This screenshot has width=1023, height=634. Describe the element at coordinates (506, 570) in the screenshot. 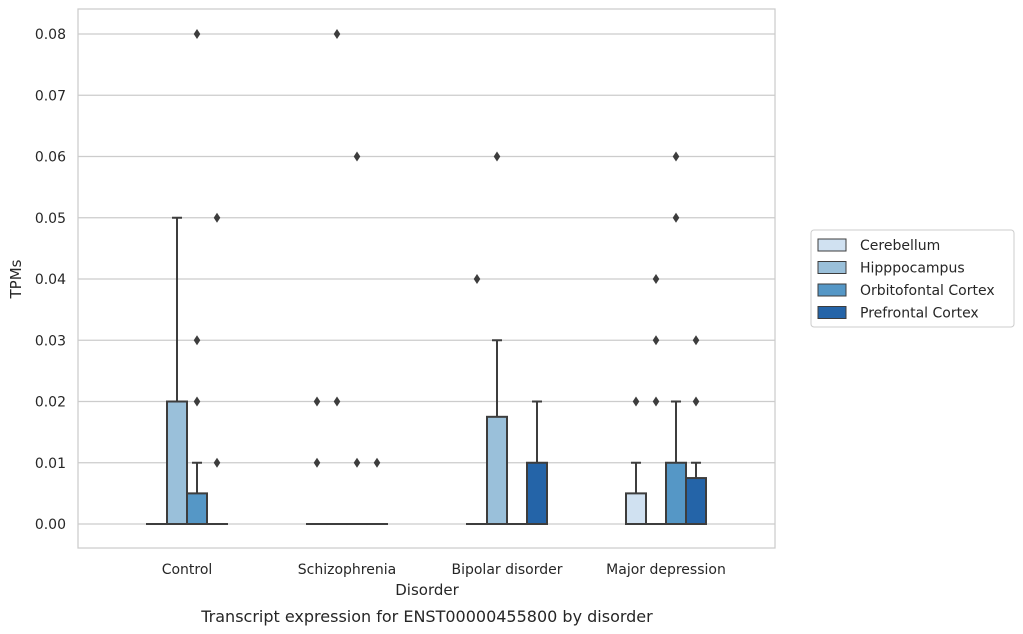

I see `x-tick-label: Bipolar disorder` at that location.